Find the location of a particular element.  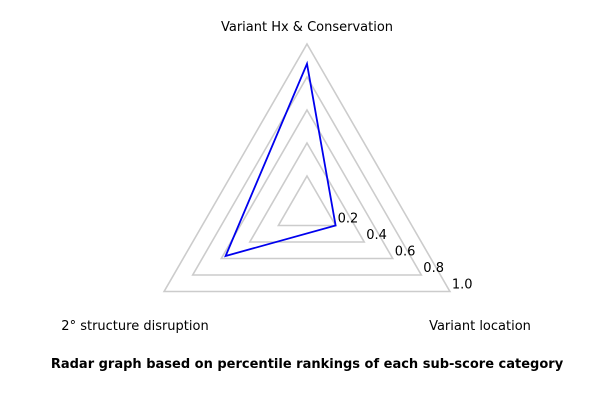

grid-ring-0.4 is located at coordinates (307, 192).